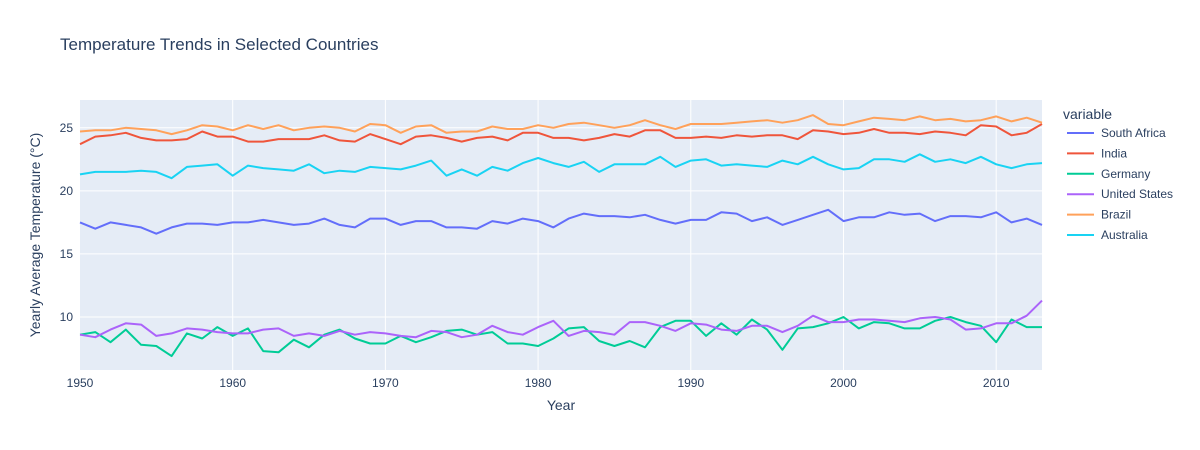 The image size is (1200, 450). What do you see at coordinates (232, 383) in the screenshot?
I see `x-tick-label: 1960` at bounding box center [232, 383].